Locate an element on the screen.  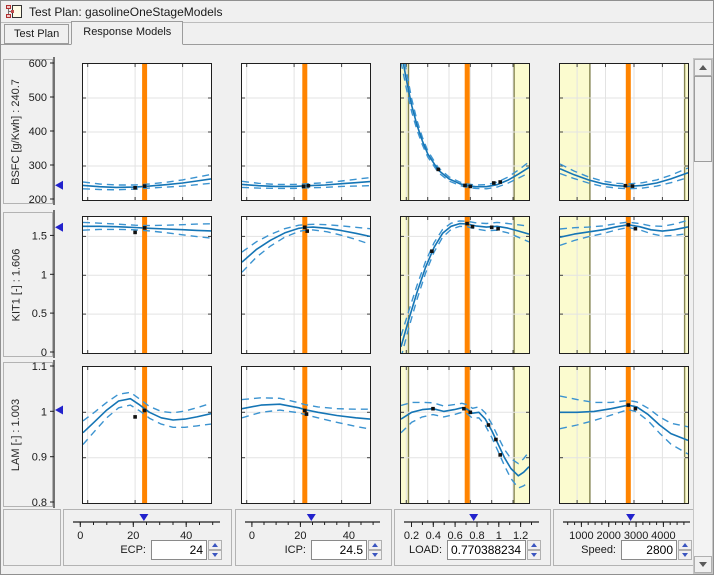
svg-text: 0.8 is located at coordinates (39, 503).